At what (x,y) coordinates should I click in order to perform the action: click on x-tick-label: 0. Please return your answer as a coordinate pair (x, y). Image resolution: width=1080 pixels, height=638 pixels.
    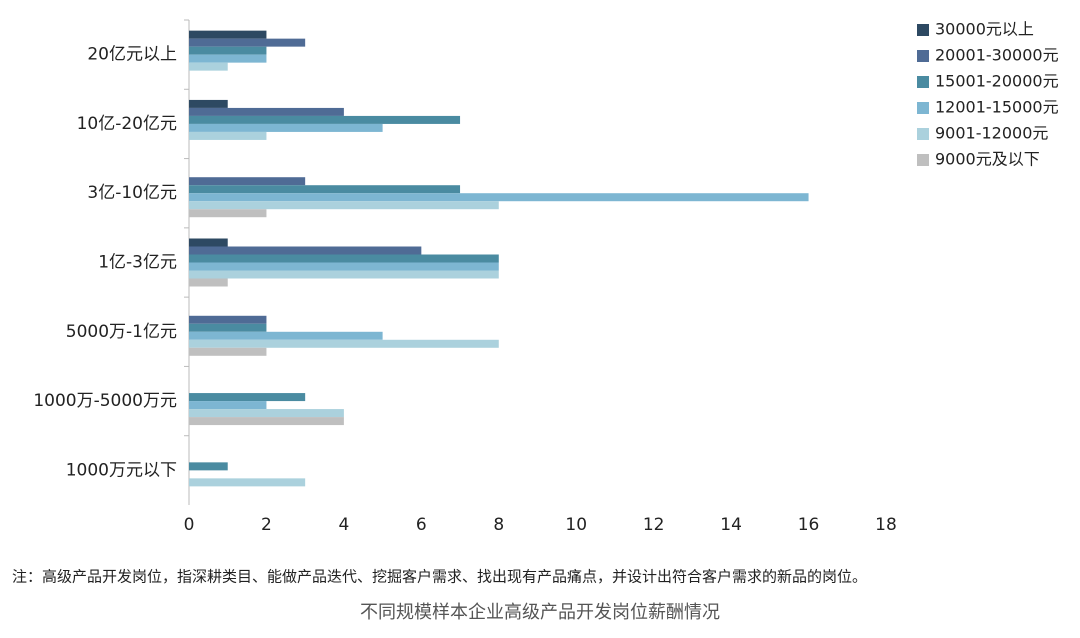
    Looking at the image, I should click on (189, 525).